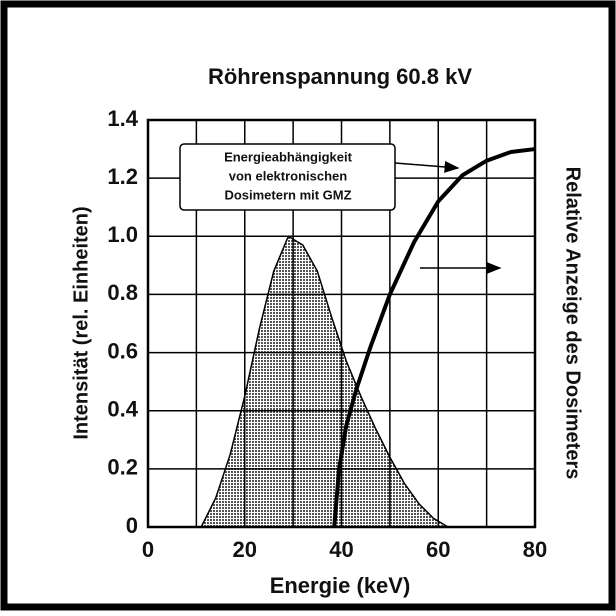  I want to click on x-axis-label: Energie (keV), so click(340, 585).